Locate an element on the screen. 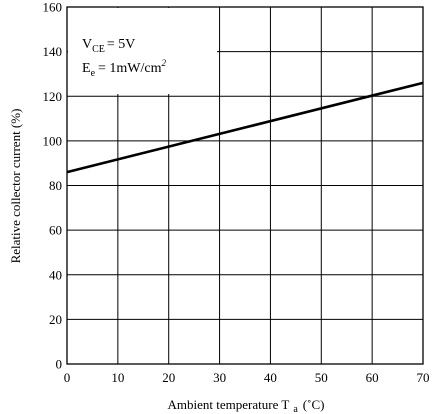 Image resolution: width=432 pixels, height=414 pixels. y-tick-labels: 0 20 40 60 80 100 120 140 160 is located at coordinates (53, 186).